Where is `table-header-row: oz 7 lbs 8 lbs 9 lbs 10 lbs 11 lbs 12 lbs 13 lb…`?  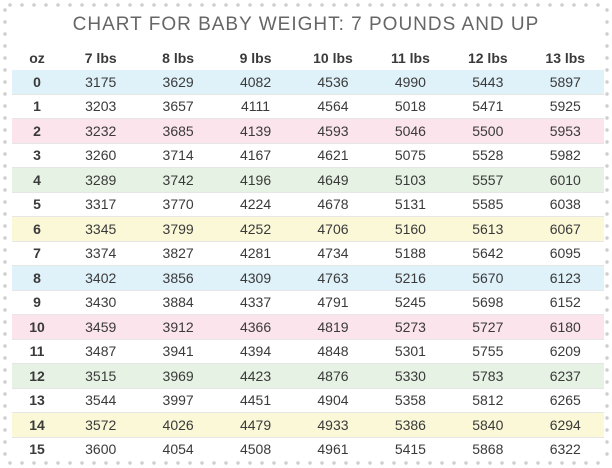
table-header-row: oz 7 lbs 8 lbs 9 lbs 10 lbs 11 lbs 12 lbs 13 lb… is located at coordinates (308, 58).